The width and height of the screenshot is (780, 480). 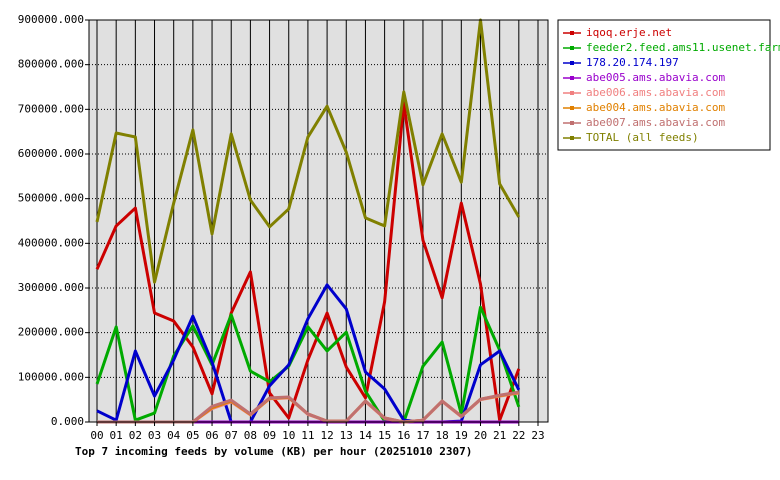 What do you see at coordinates (326, 435) in the screenshot?
I see `x-tick-label: 12` at bounding box center [326, 435].